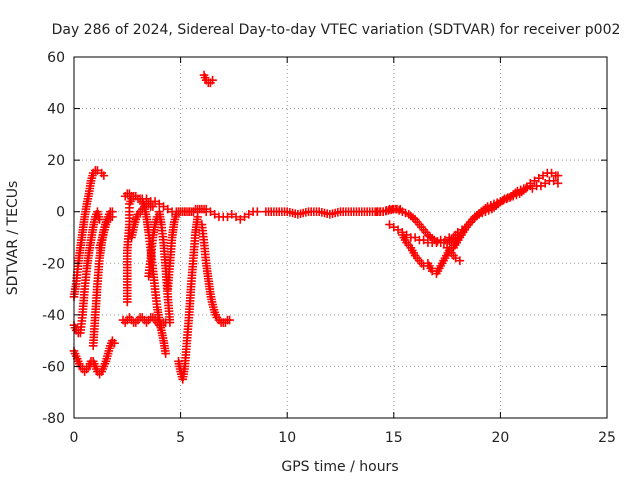 The width and height of the screenshot is (640, 480). What do you see at coordinates (53, 419) in the screenshot?
I see `y-tick-label: -80` at bounding box center [53, 419].